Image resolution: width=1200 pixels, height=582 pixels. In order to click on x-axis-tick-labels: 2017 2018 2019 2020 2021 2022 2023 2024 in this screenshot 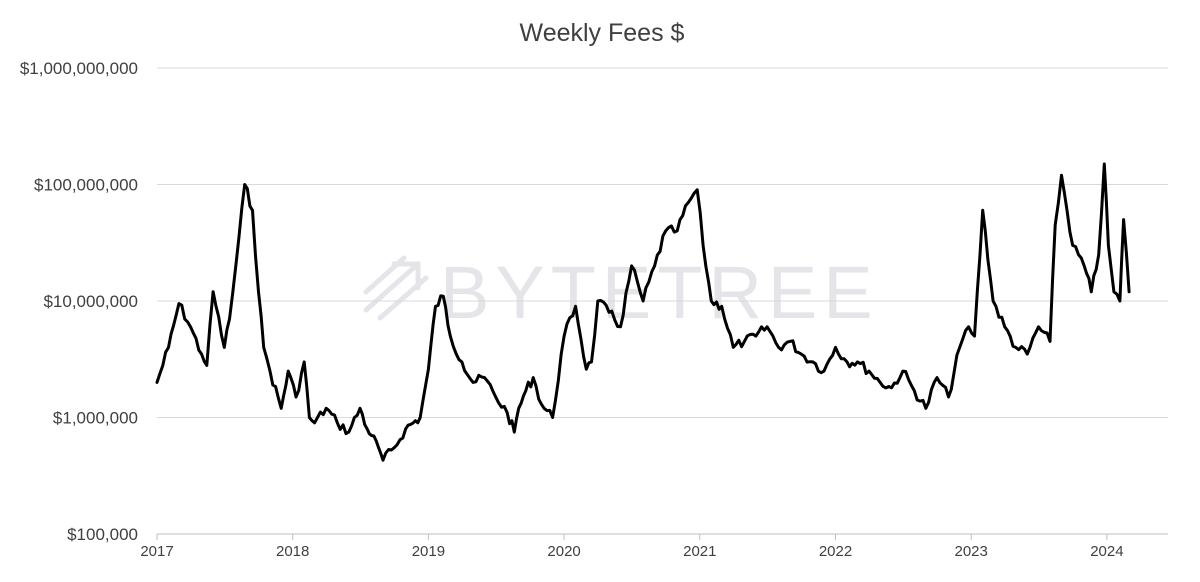, I will do `click(631, 551)`.